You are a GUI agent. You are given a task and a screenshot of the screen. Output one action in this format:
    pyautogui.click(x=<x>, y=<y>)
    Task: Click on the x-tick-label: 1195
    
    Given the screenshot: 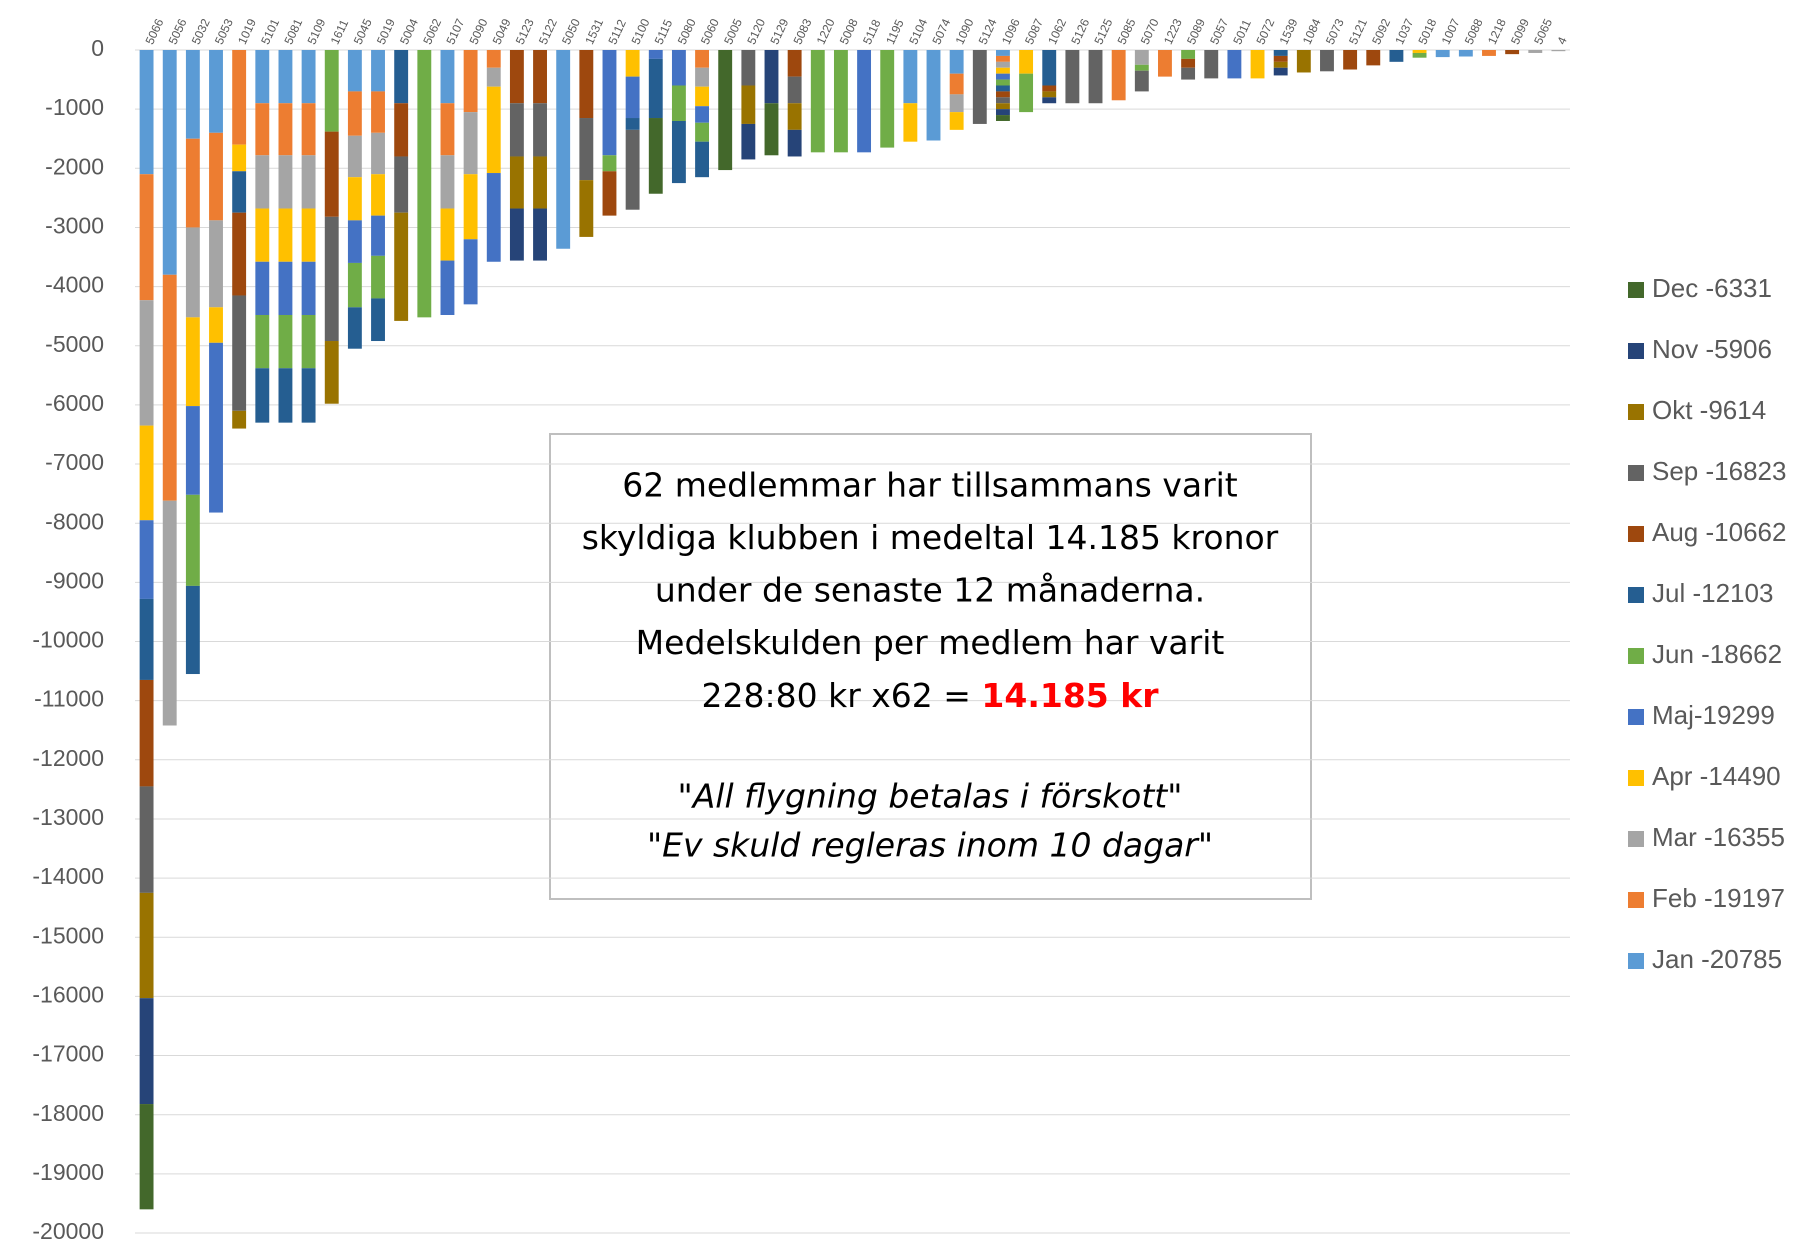 What is the action you would take?
    pyautogui.click(x=895, y=32)
    